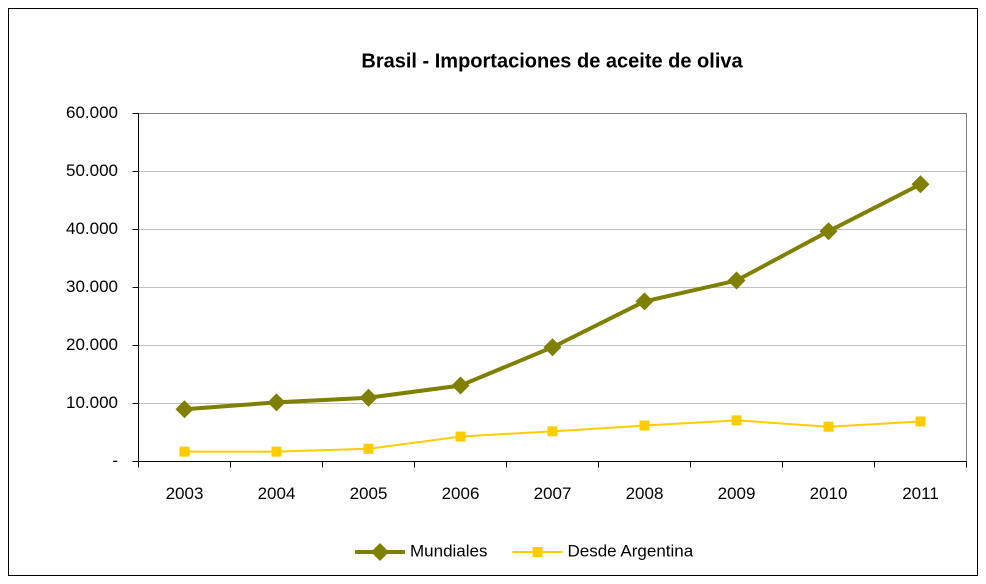 This screenshot has height=584, width=986. What do you see at coordinates (829, 493) in the screenshot?
I see `x-tick-label: 2010` at bounding box center [829, 493].